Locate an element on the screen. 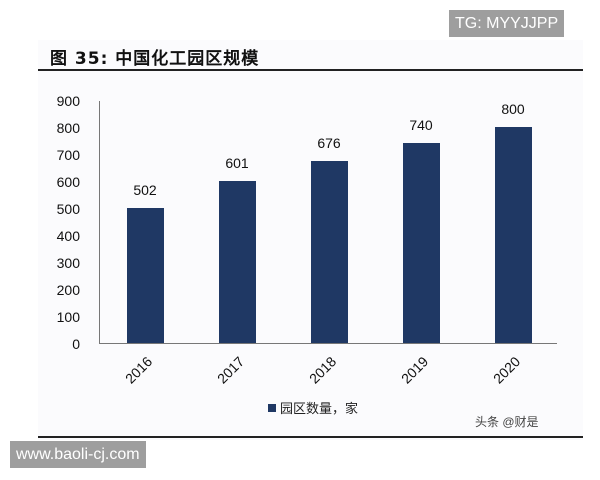 The image size is (600, 480). legend: 园区数量，家 is located at coordinates (313, 407).